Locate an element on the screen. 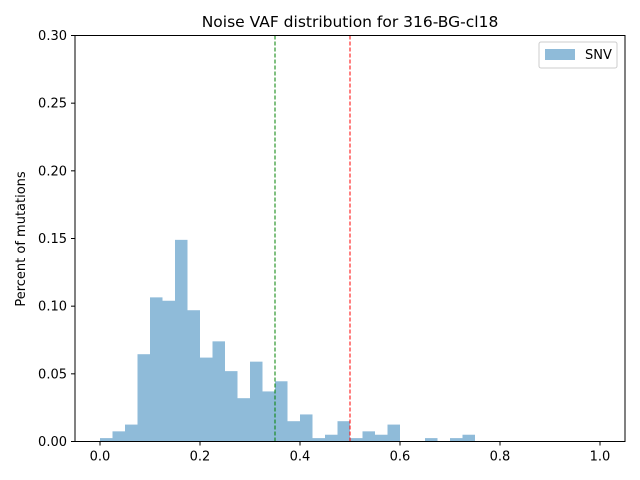  legend: SNV is located at coordinates (578, 55).